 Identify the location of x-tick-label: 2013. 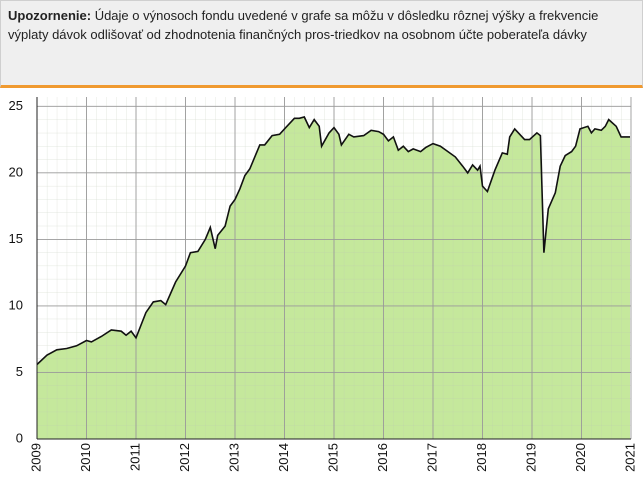
(233, 457).